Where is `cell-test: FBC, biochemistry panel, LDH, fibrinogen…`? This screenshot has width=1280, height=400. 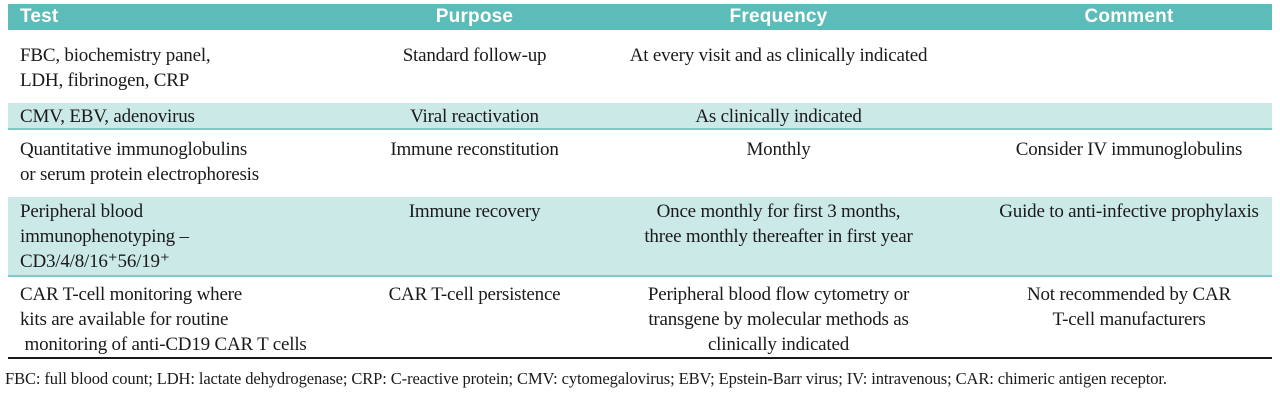
cell-test: FBC, biochemistry panel, LDH, fibrinogen… is located at coordinates (115, 68).